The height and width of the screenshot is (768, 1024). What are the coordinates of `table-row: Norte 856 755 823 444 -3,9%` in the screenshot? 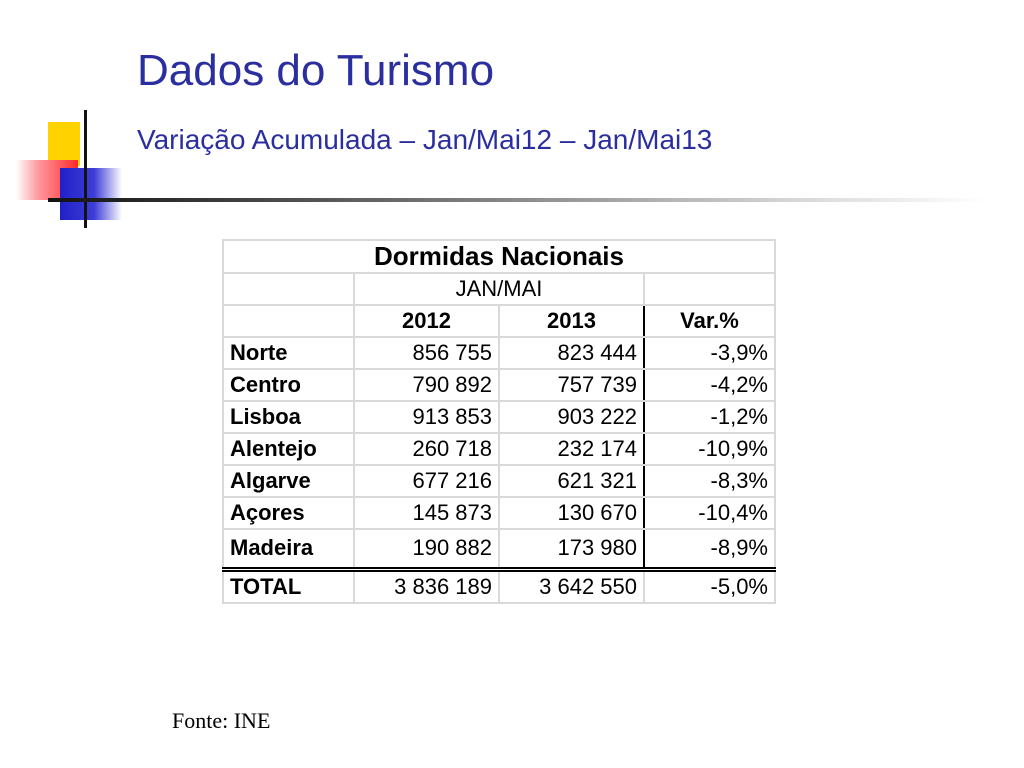 It's located at (499, 353).